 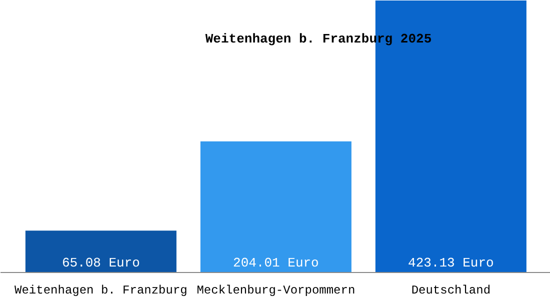 What do you see at coordinates (451, 291) in the screenshot?
I see `x-tick-label: Deutschland` at bounding box center [451, 291].